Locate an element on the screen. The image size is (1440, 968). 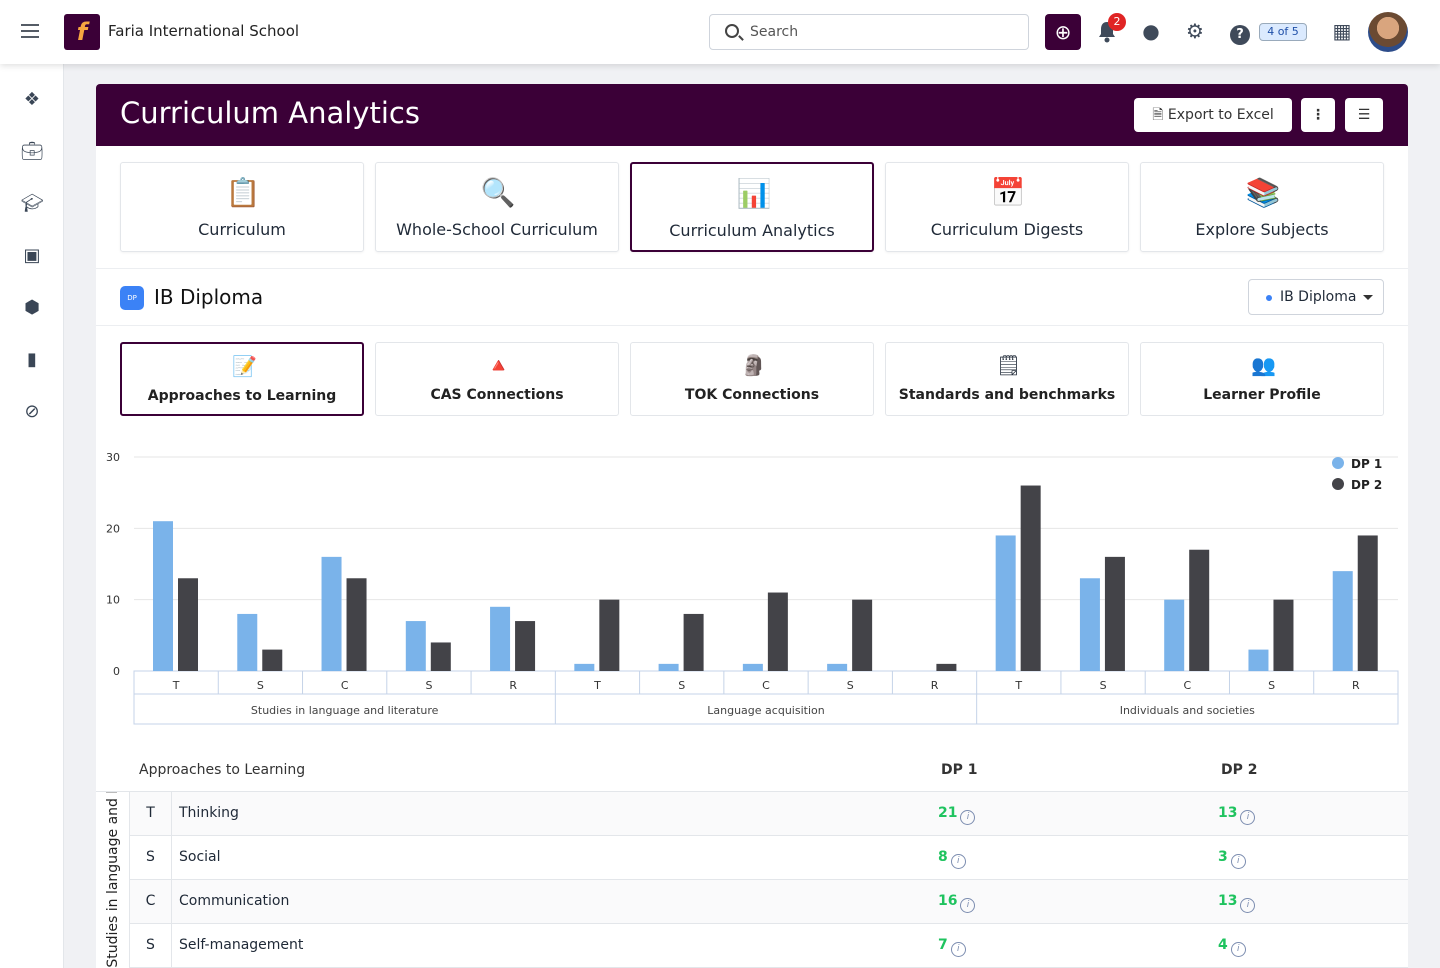
add-button: ⊕ is located at coordinates (1063, 32).